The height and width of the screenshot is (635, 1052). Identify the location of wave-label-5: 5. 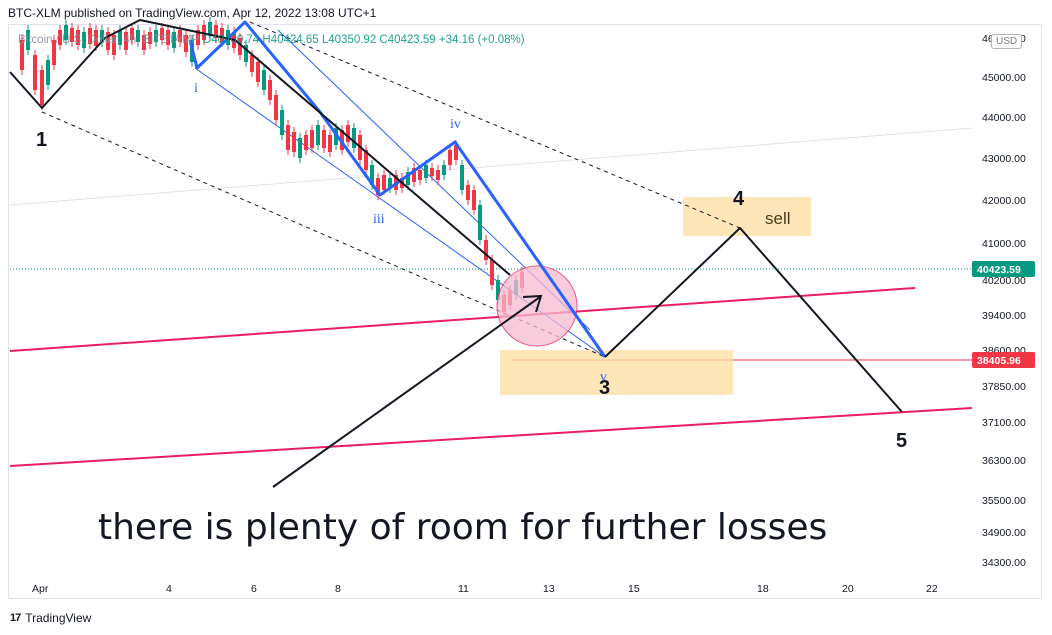
(901, 441).